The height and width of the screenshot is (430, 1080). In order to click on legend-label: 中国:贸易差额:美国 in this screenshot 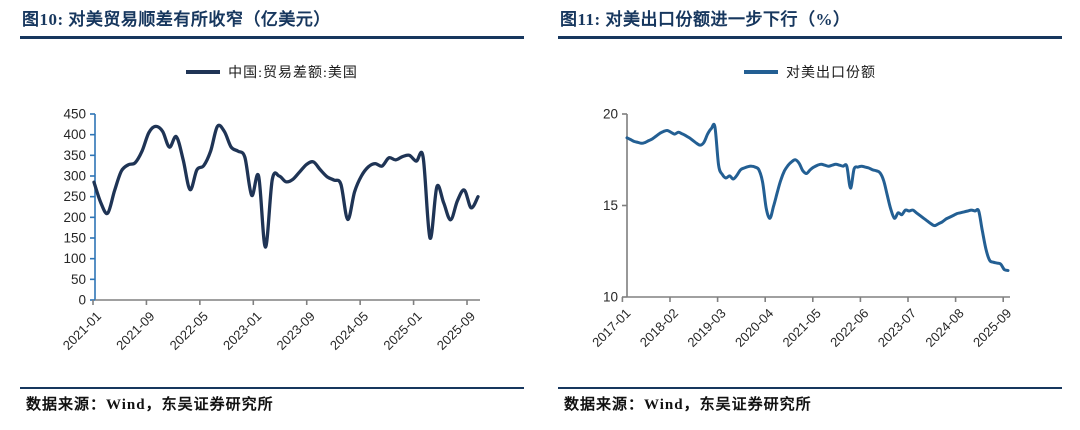, I will do `click(293, 73)`.